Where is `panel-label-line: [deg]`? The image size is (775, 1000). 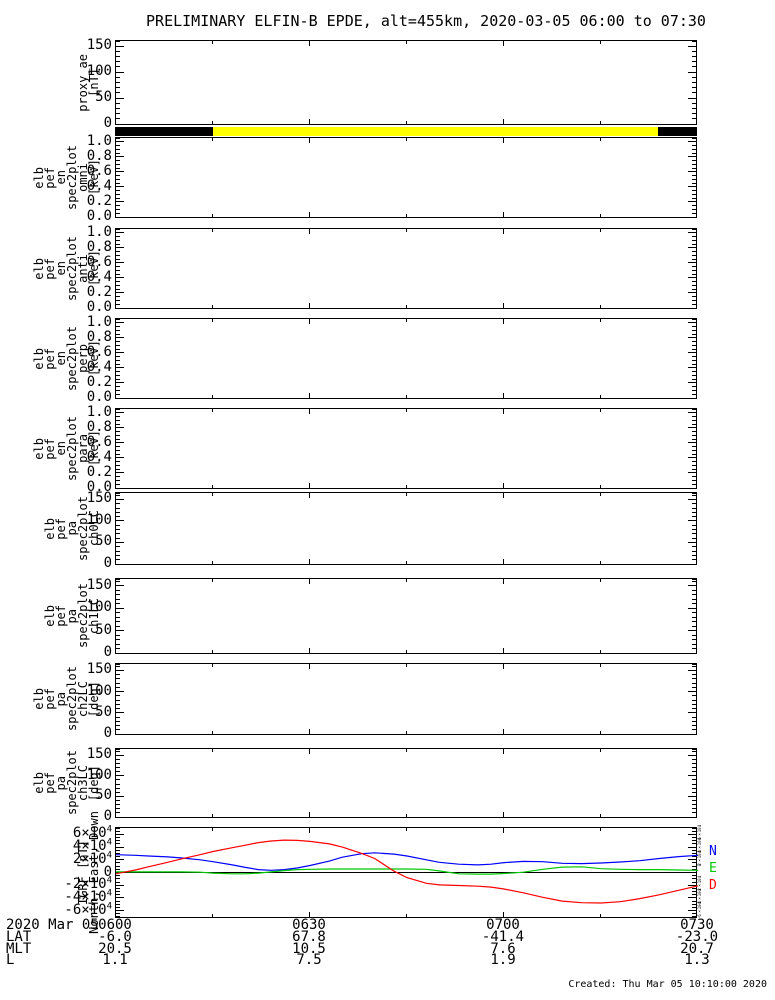
panel-label-line: [deg] is located at coordinates (94, 699).